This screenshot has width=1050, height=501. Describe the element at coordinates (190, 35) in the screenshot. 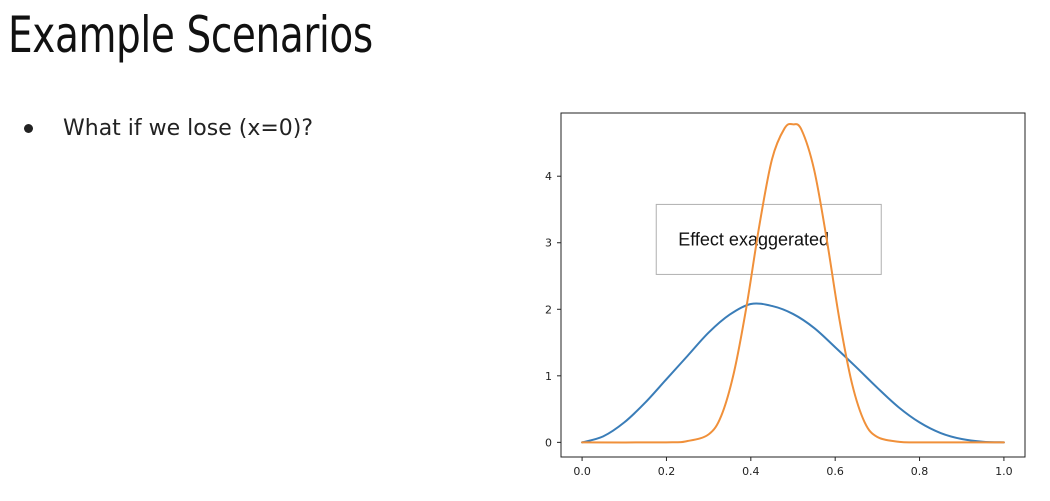

I see `slide-title: Example Scenarios` at that location.